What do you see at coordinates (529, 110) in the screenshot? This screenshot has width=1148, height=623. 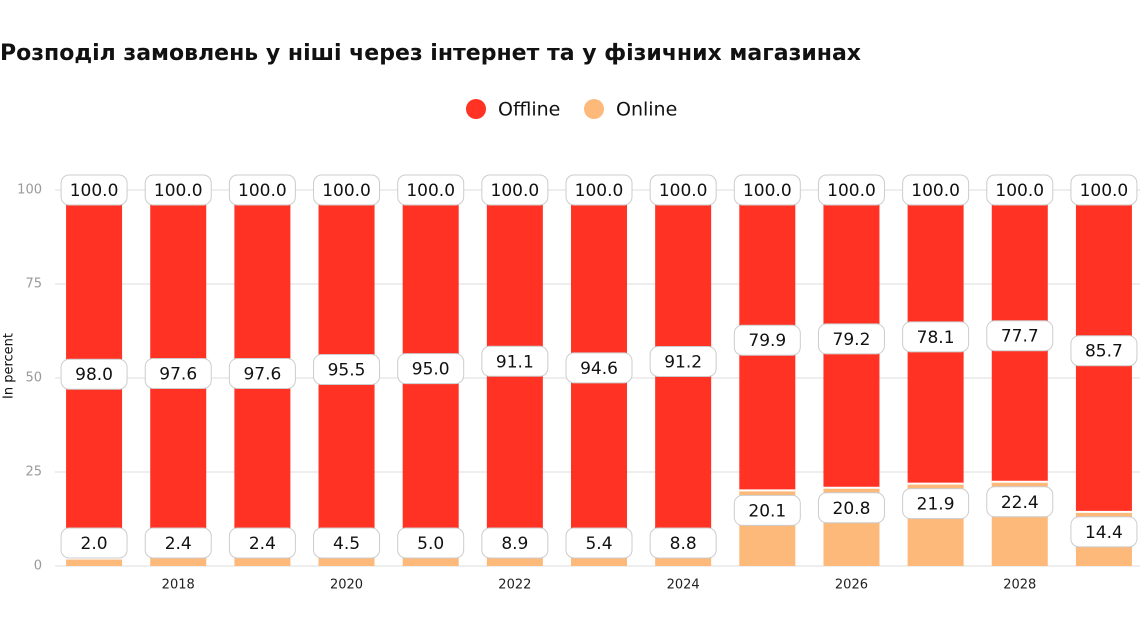 I see `legend-label: Offline` at bounding box center [529, 110].